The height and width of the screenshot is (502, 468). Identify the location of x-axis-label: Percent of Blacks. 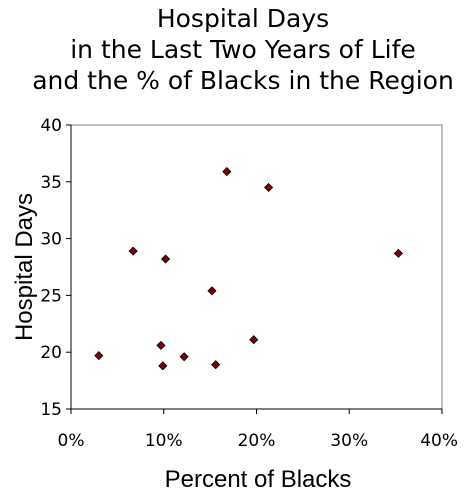
(258, 479).